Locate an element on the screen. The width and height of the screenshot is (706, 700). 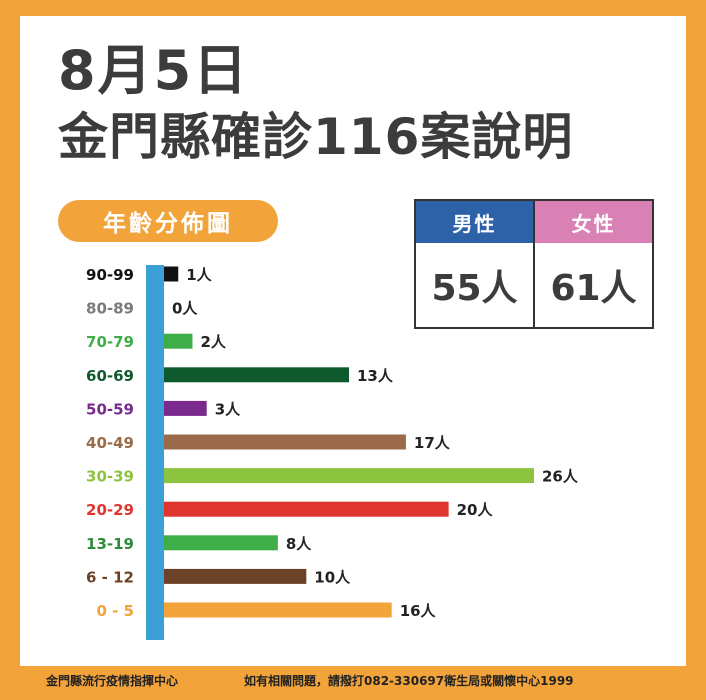
category-label-70-79: 70-79 is located at coordinates (110, 342).